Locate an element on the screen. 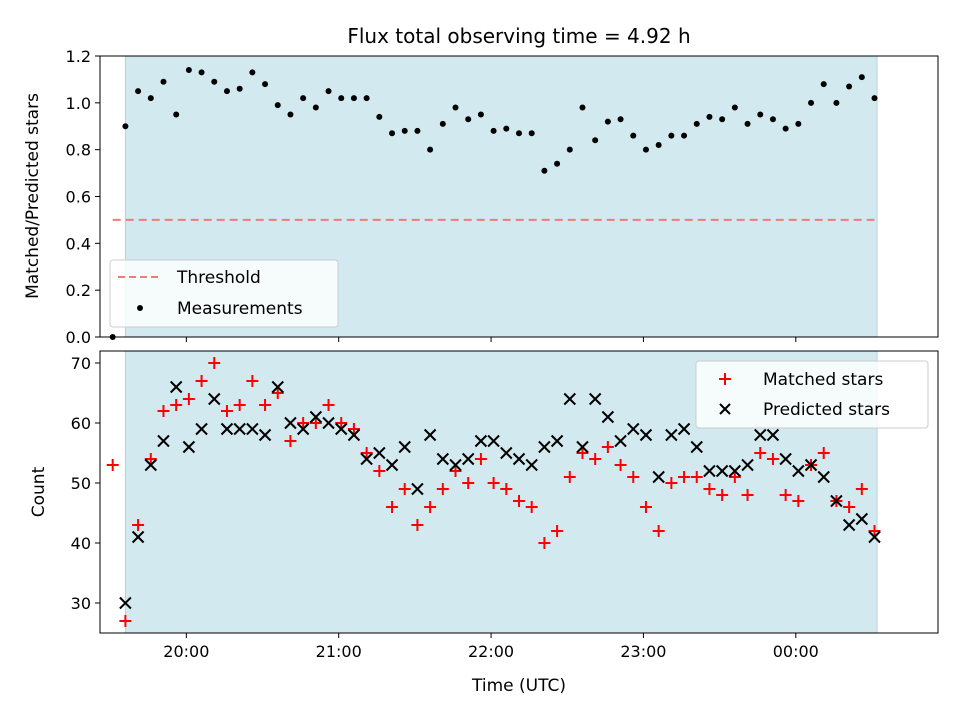 This screenshot has width=960, height=720. legend-threshold-label: Threshold is located at coordinates (218, 278).